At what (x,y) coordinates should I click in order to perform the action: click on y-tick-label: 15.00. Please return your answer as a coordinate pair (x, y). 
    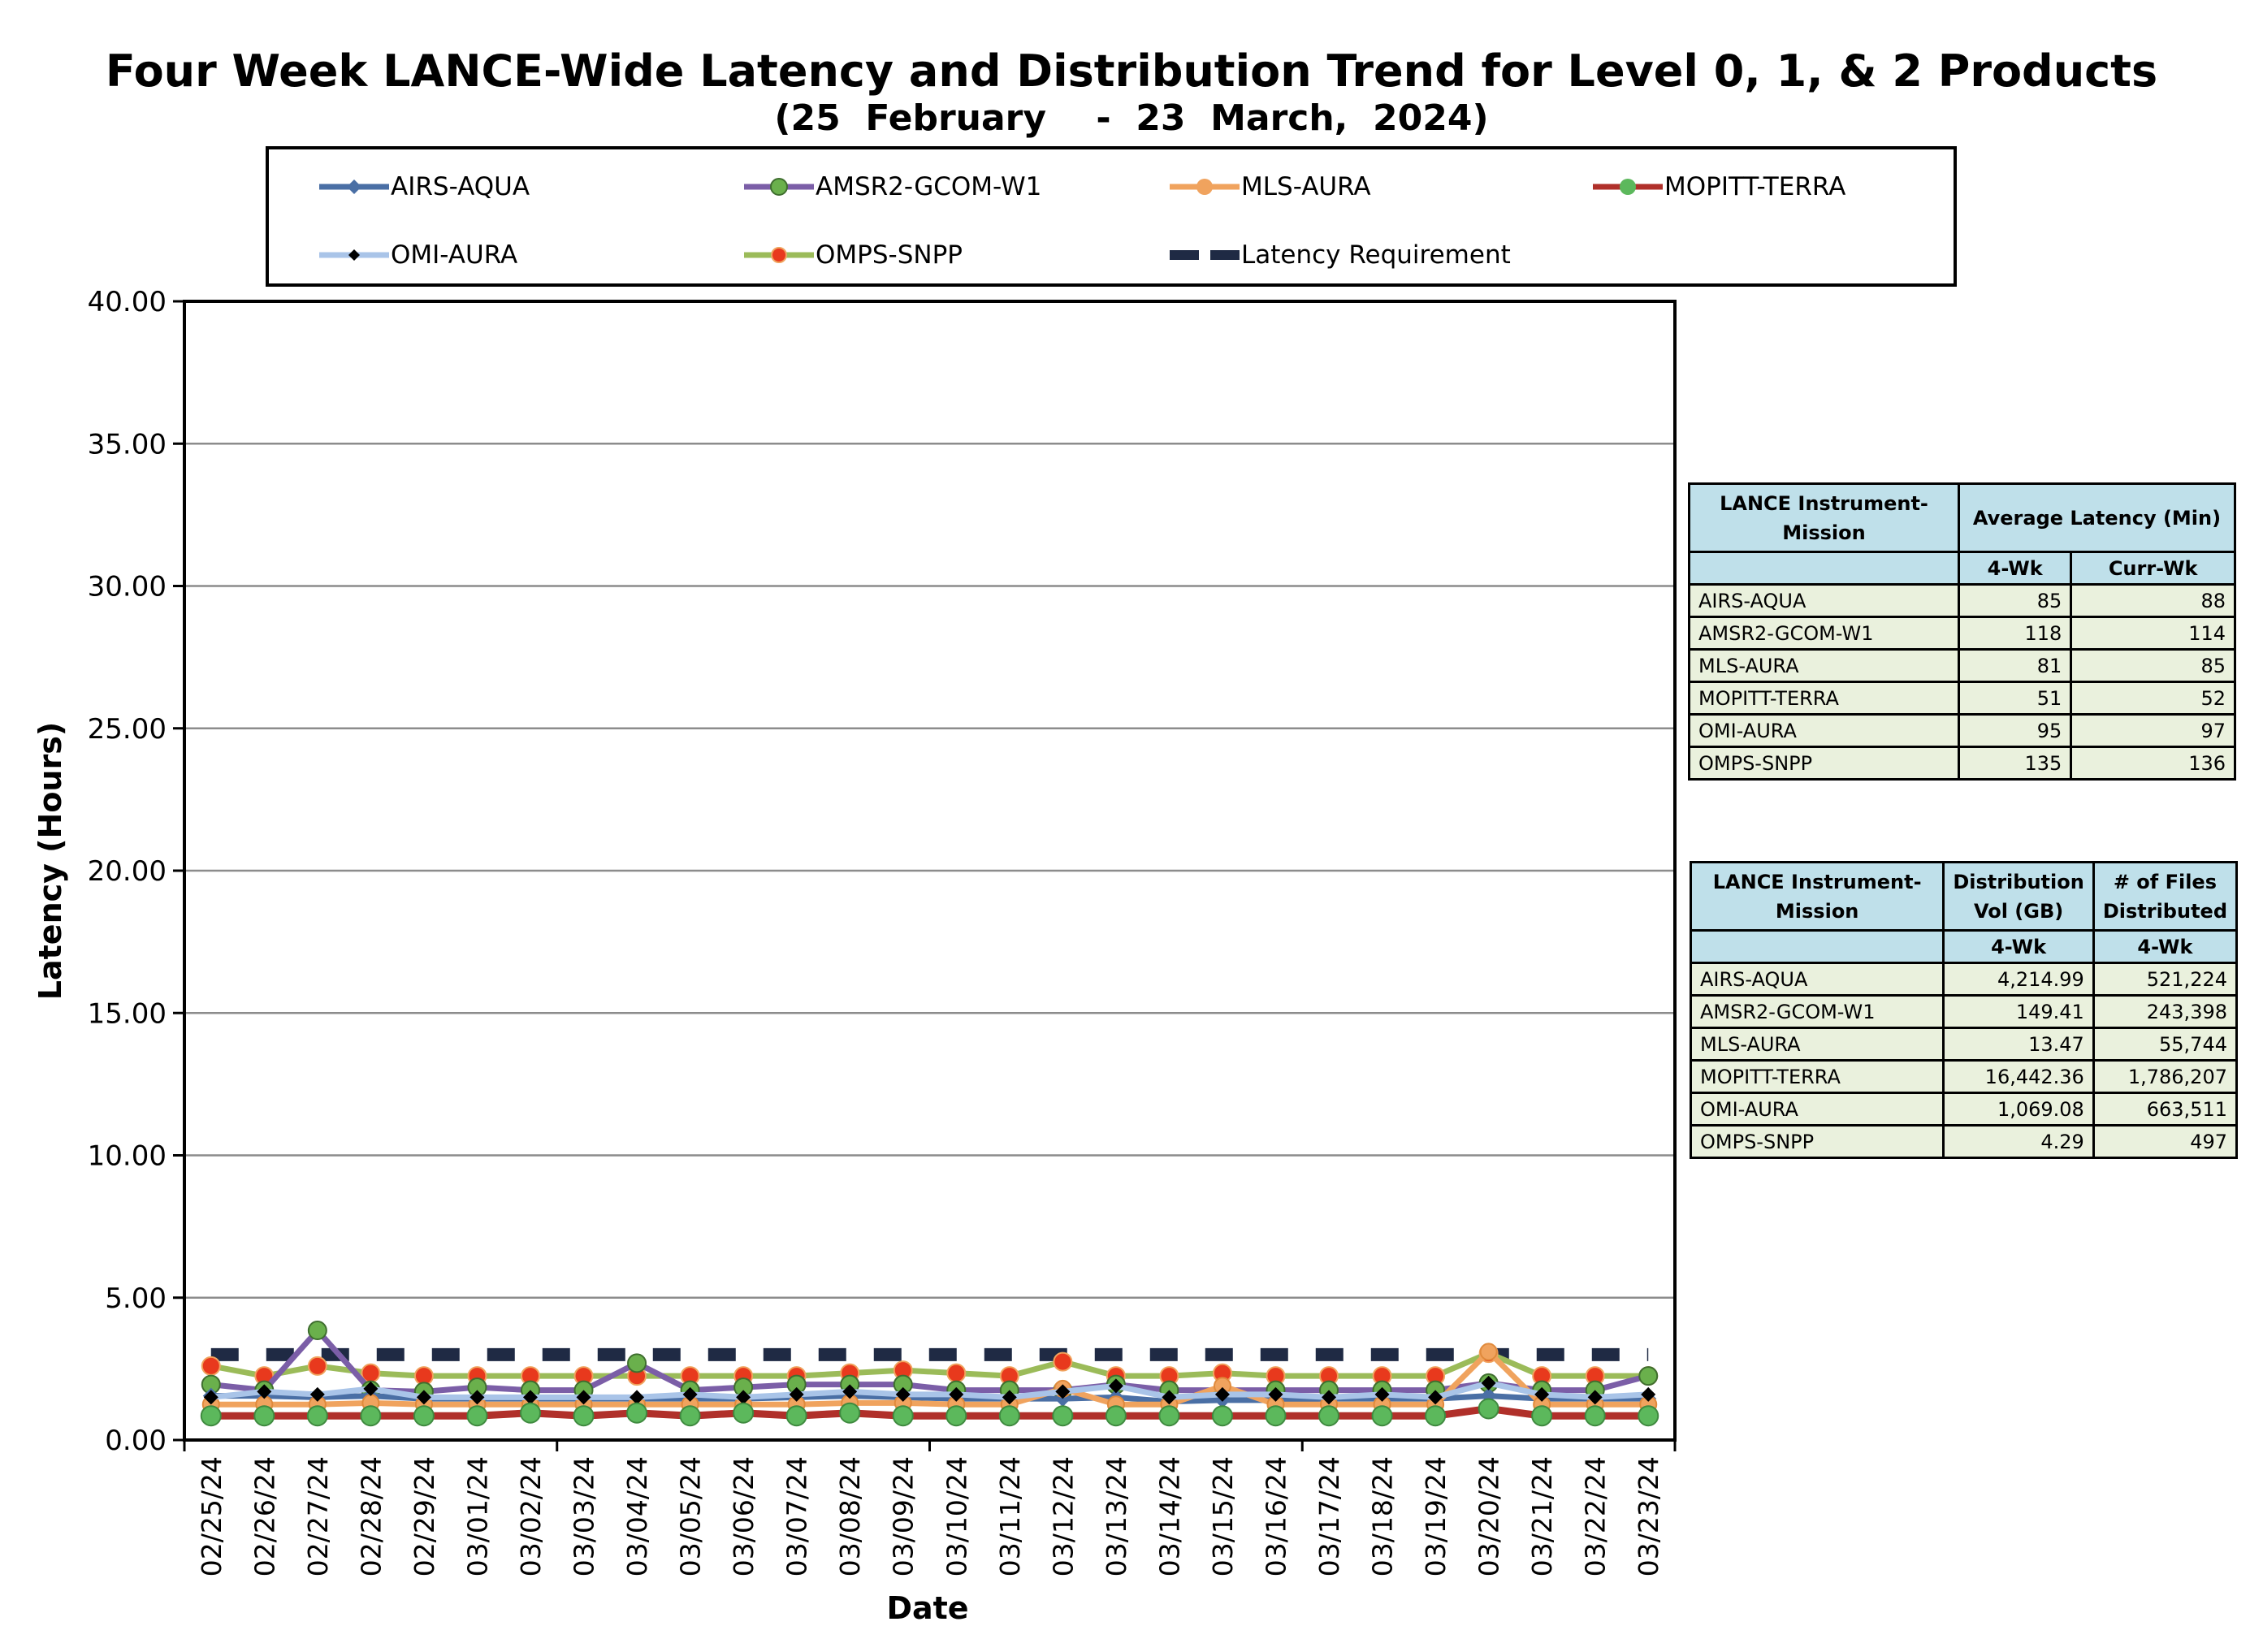
    Looking at the image, I should click on (128, 1014).